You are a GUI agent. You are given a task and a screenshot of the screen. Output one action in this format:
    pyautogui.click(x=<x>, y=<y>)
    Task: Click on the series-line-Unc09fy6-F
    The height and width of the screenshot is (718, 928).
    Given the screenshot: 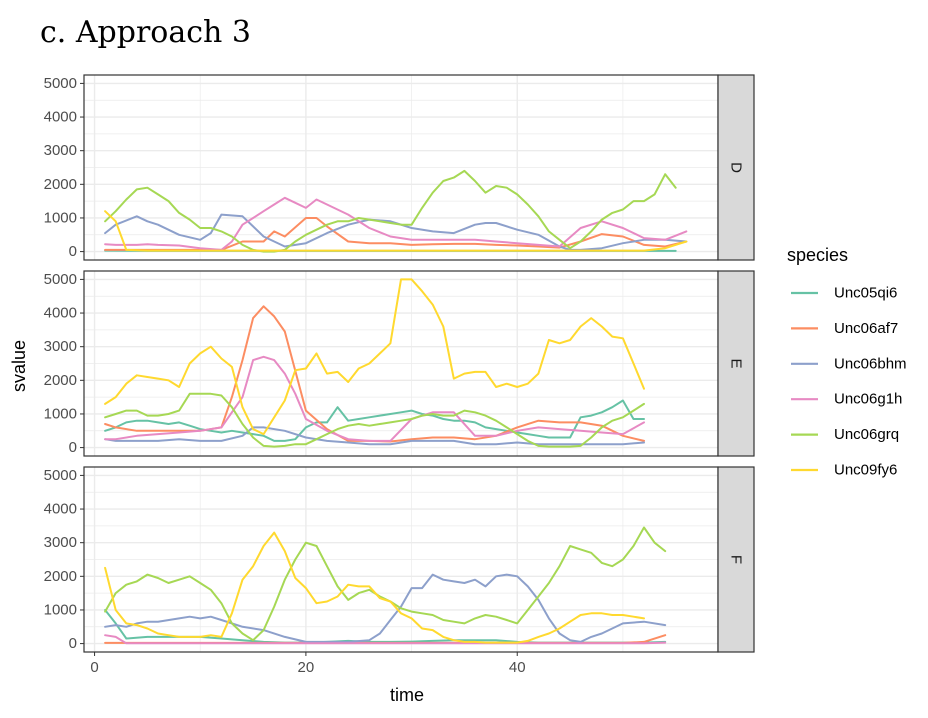 What is the action you would take?
    pyautogui.click(x=374, y=587)
    